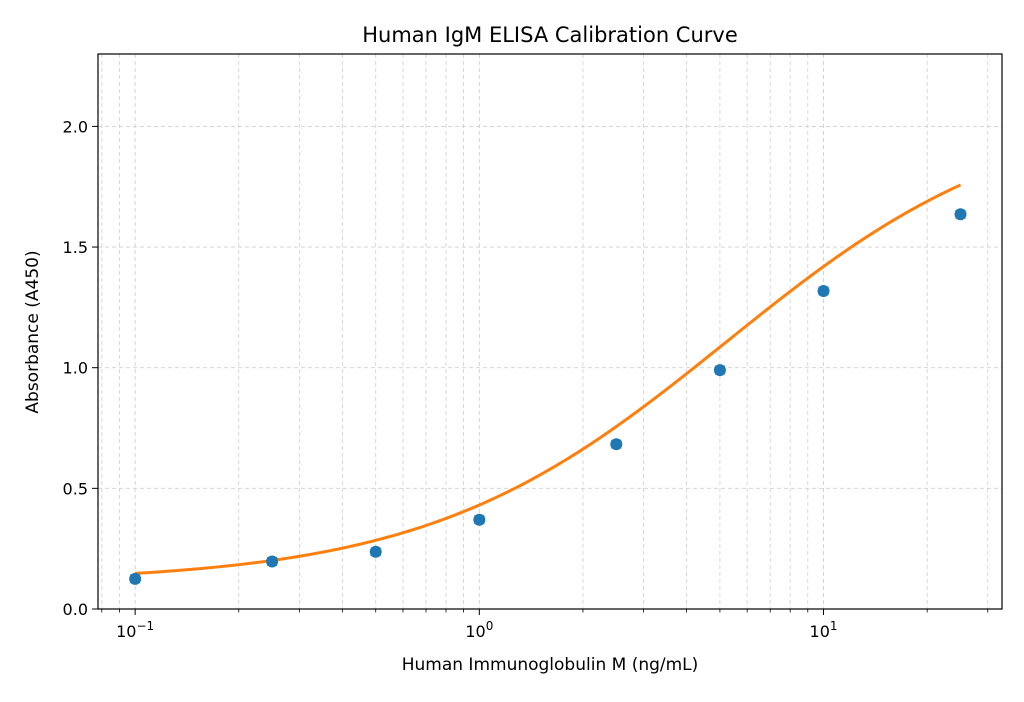 This screenshot has height=702, width=1024. I want to click on x-axis-label: Human Immunoglobulin M (ng/mL), so click(550, 665).